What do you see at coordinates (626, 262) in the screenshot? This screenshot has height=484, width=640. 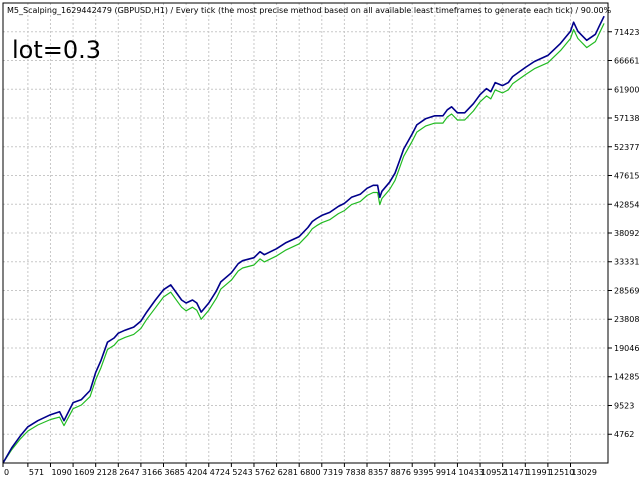 I see `y-tick-label-6: 33331` at bounding box center [626, 262].